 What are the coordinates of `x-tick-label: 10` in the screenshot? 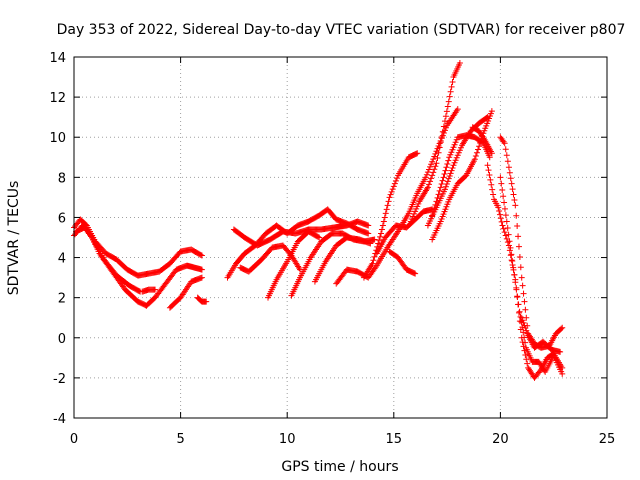 It's located at (287, 439).